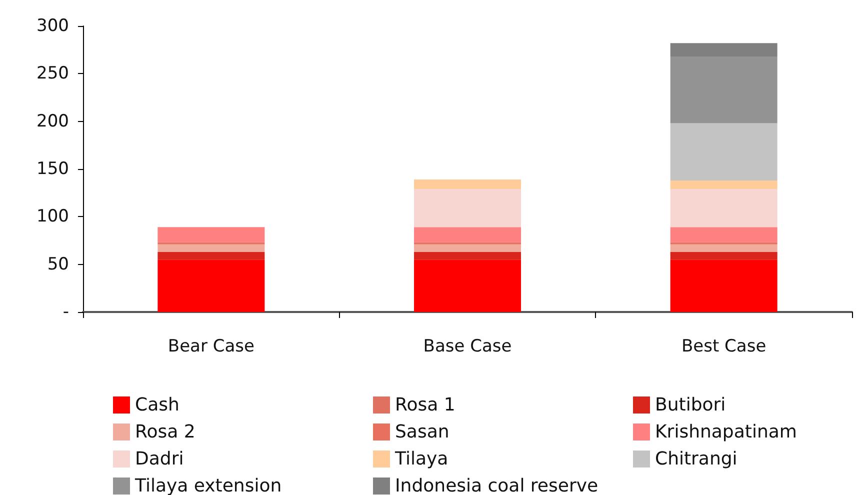 This screenshot has height=495, width=862. Describe the element at coordinates (52, 26) in the screenshot. I see `y-tick-label: 300` at that location.